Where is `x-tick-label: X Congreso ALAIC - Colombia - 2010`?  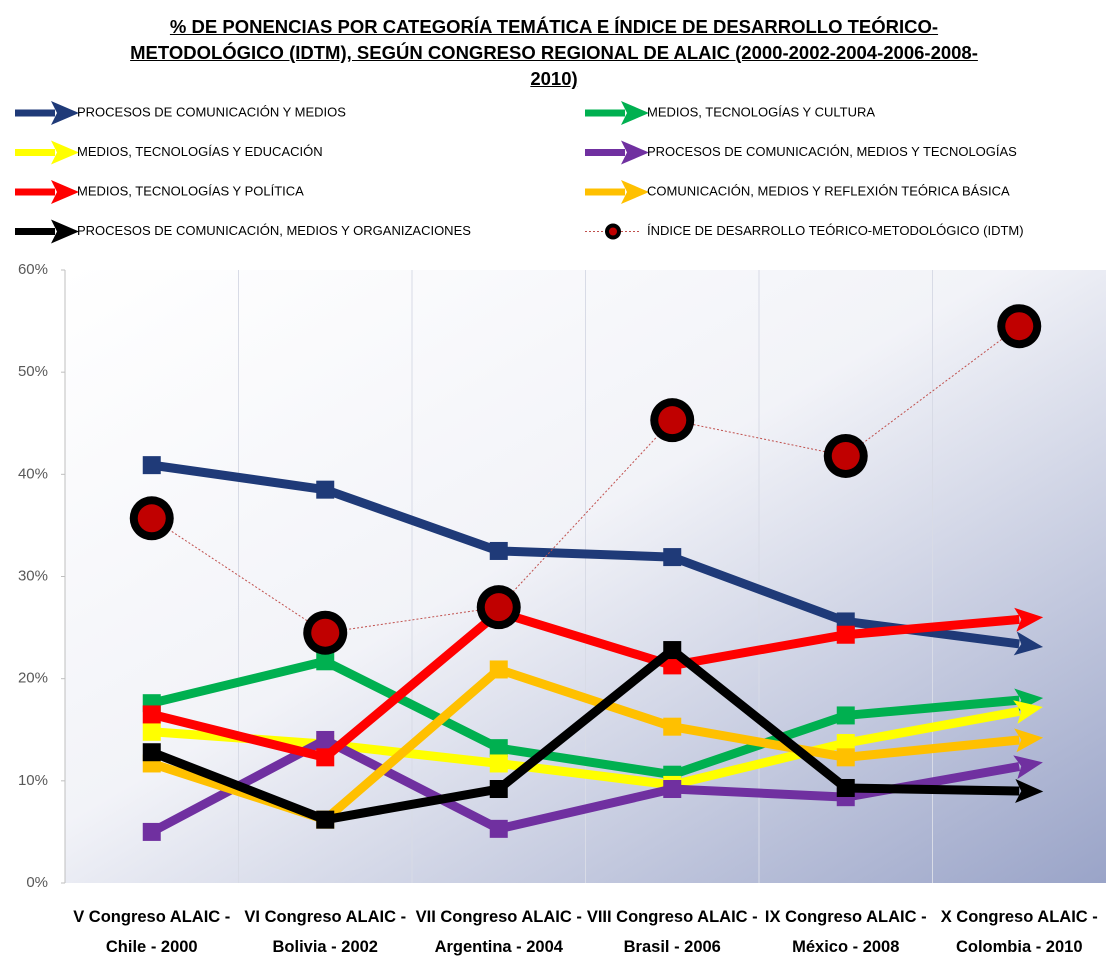
x-tick-label: X Congreso ALAIC - Colombia - 2010 is located at coordinates (1019, 932).